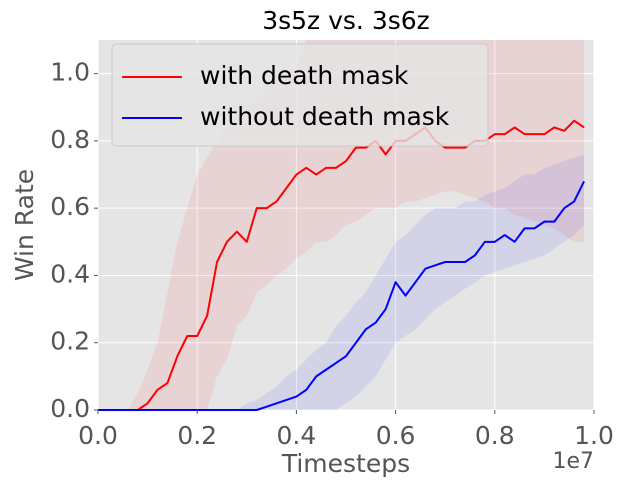 The width and height of the screenshot is (625, 491). What do you see at coordinates (70, 408) in the screenshot?
I see `y-tick-label: 0.0` at bounding box center [70, 408].